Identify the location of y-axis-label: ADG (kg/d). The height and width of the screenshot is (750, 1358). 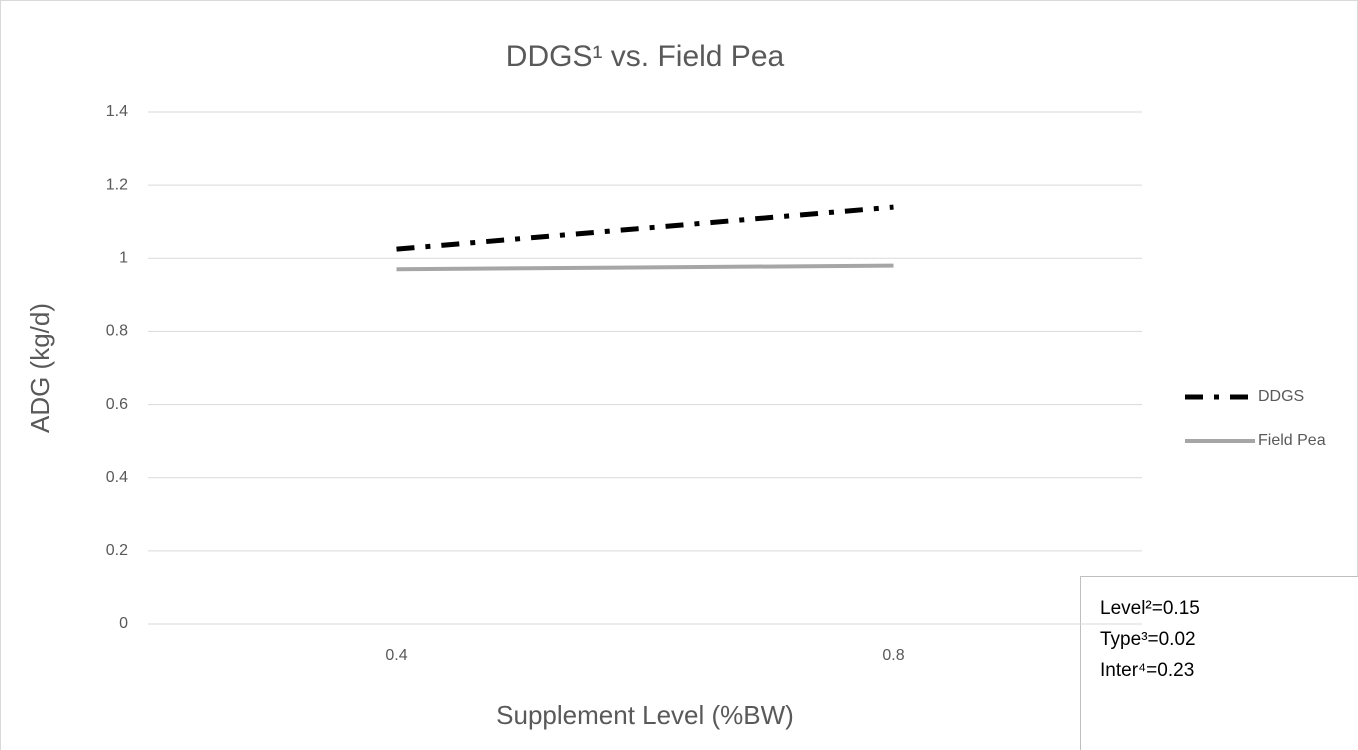
(40, 368).